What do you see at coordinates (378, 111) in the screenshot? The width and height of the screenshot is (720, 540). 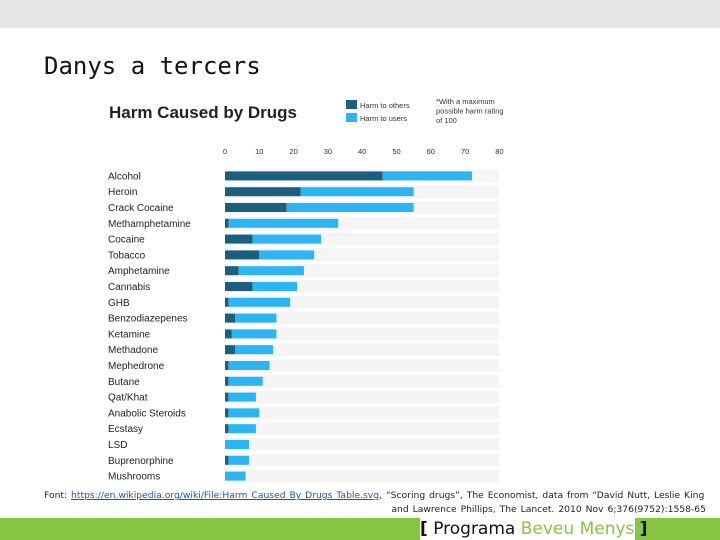 I see `legend: Harm to others Harm to users` at bounding box center [378, 111].